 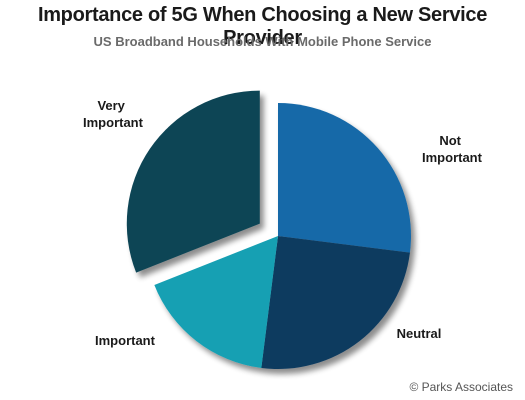 What do you see at coordinates (193, 181) in the screenshot?
I see `pie-slice-very-important` at bounding box center [193, 181].